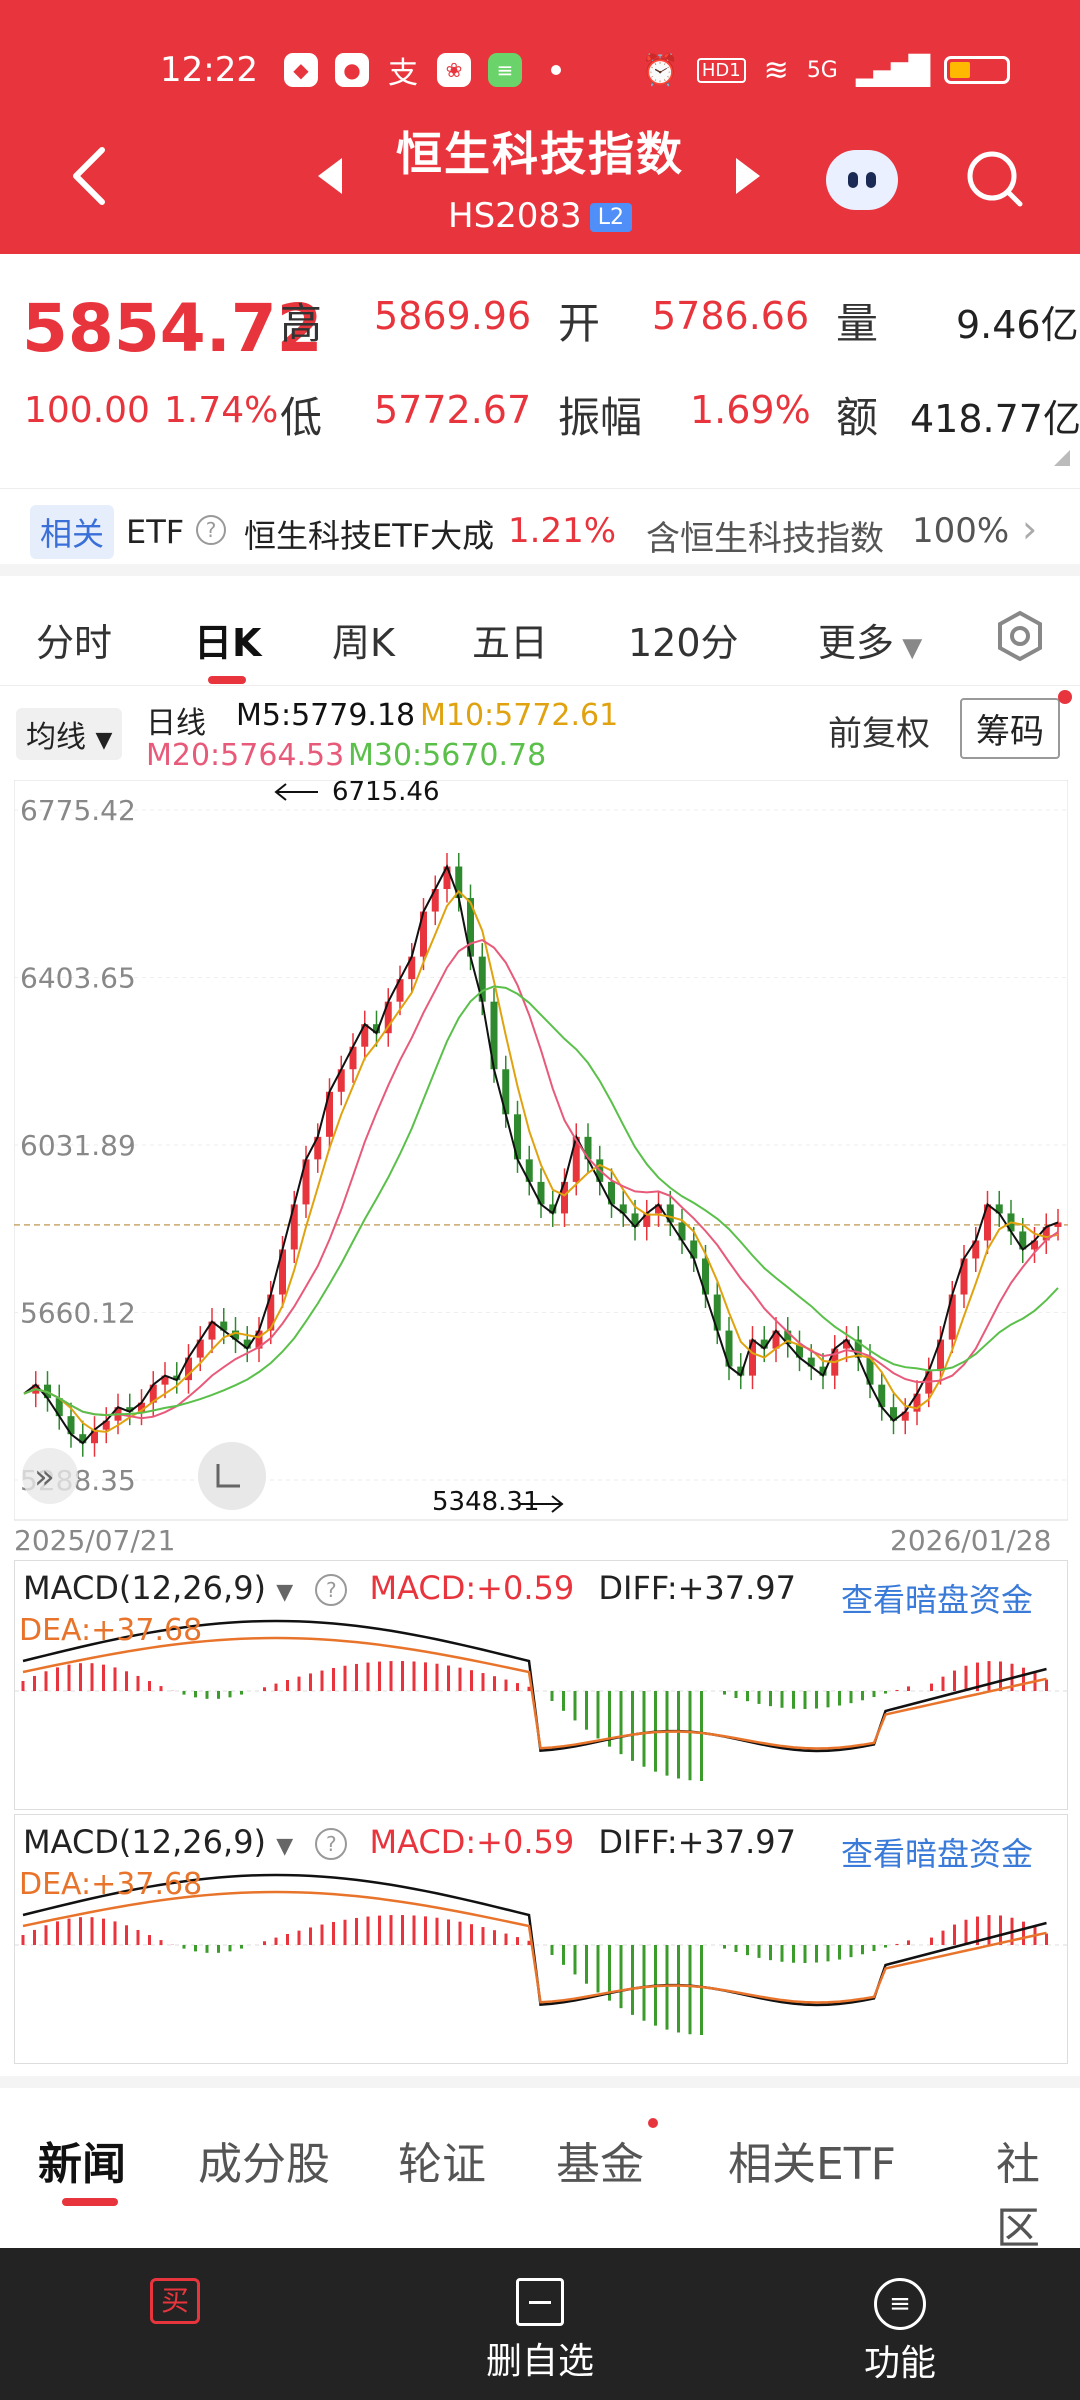 This screenshot has width=1080, height=2400. What do you see at coordinates (90, 176) in the screenshot?
I see `back-icon` at bounding box center [90, 176].